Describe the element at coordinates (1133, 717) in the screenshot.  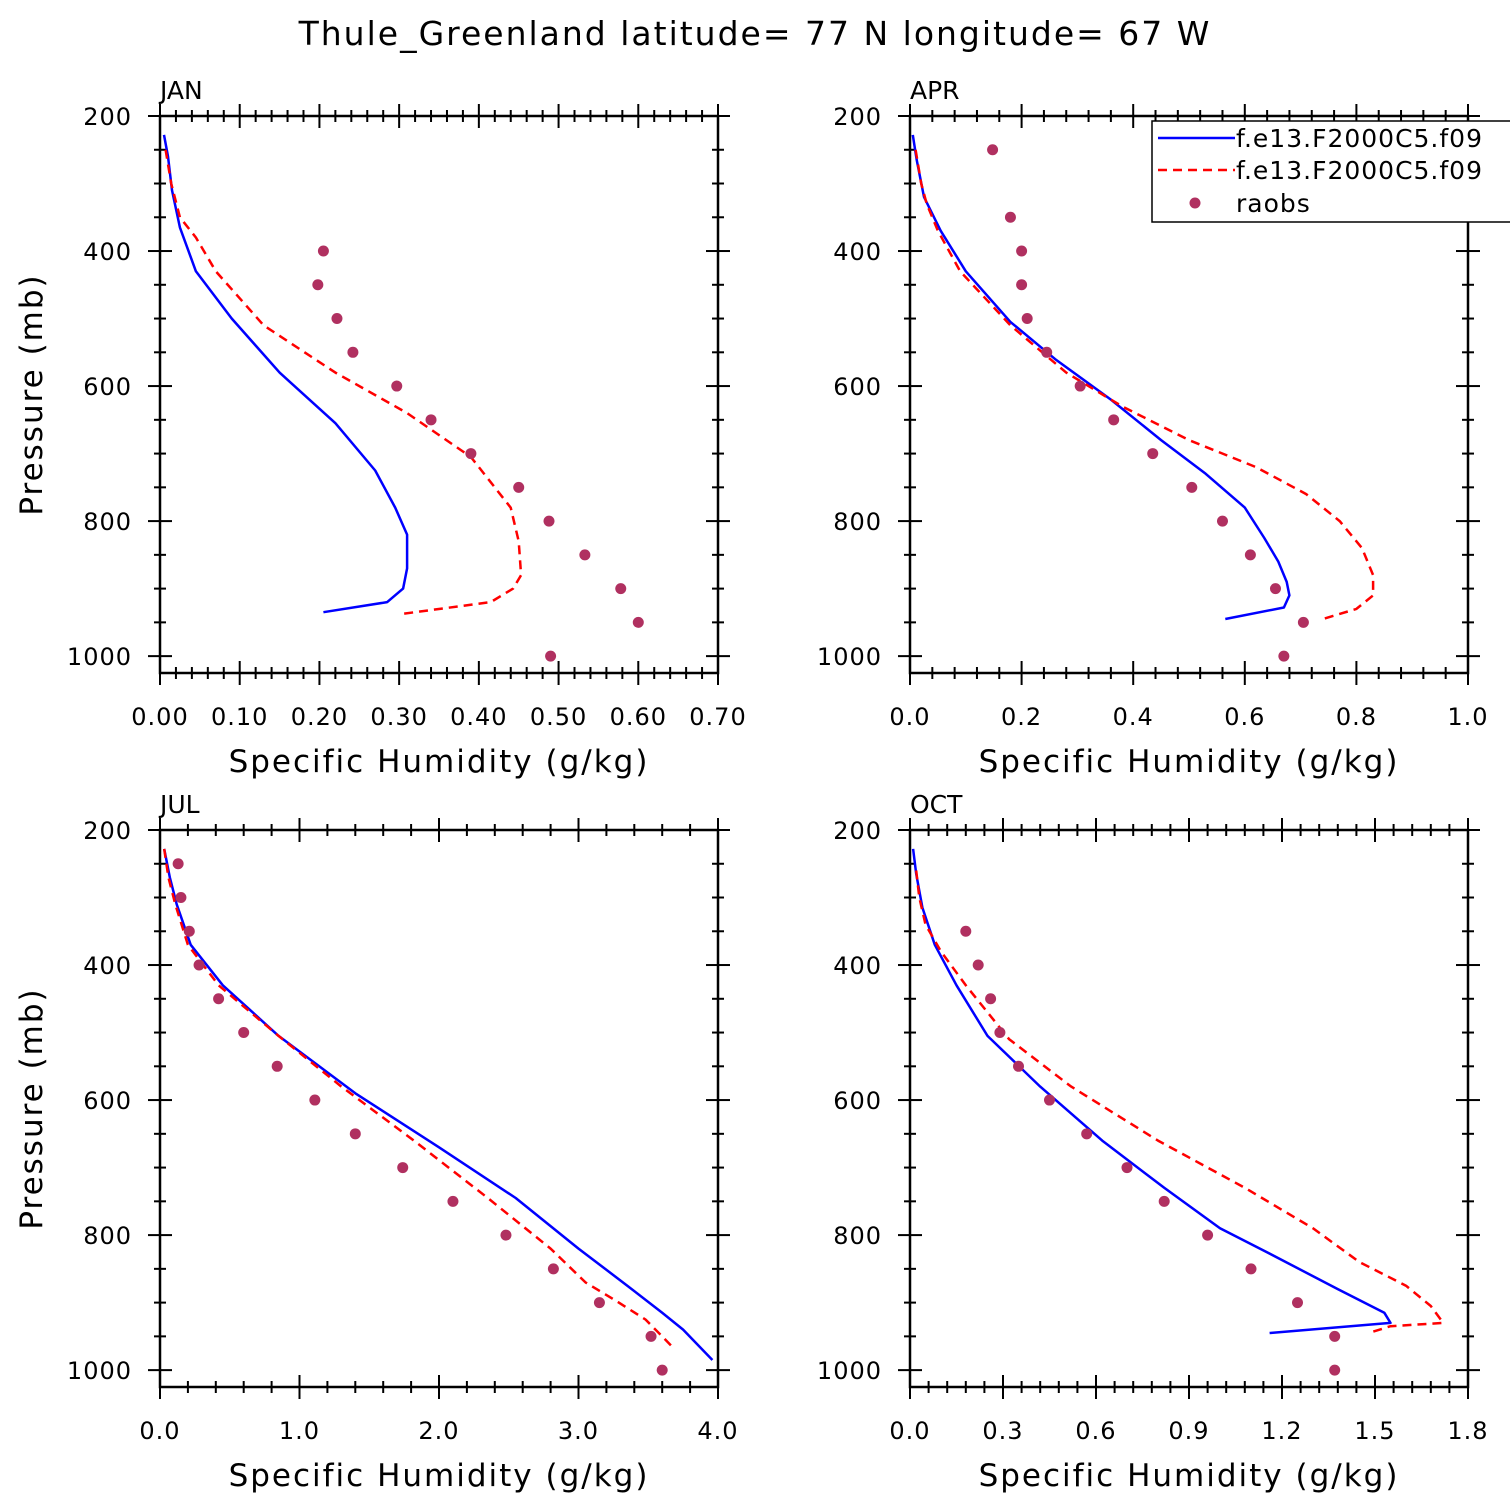
I see `x-tick-label: 0.4` at that location.